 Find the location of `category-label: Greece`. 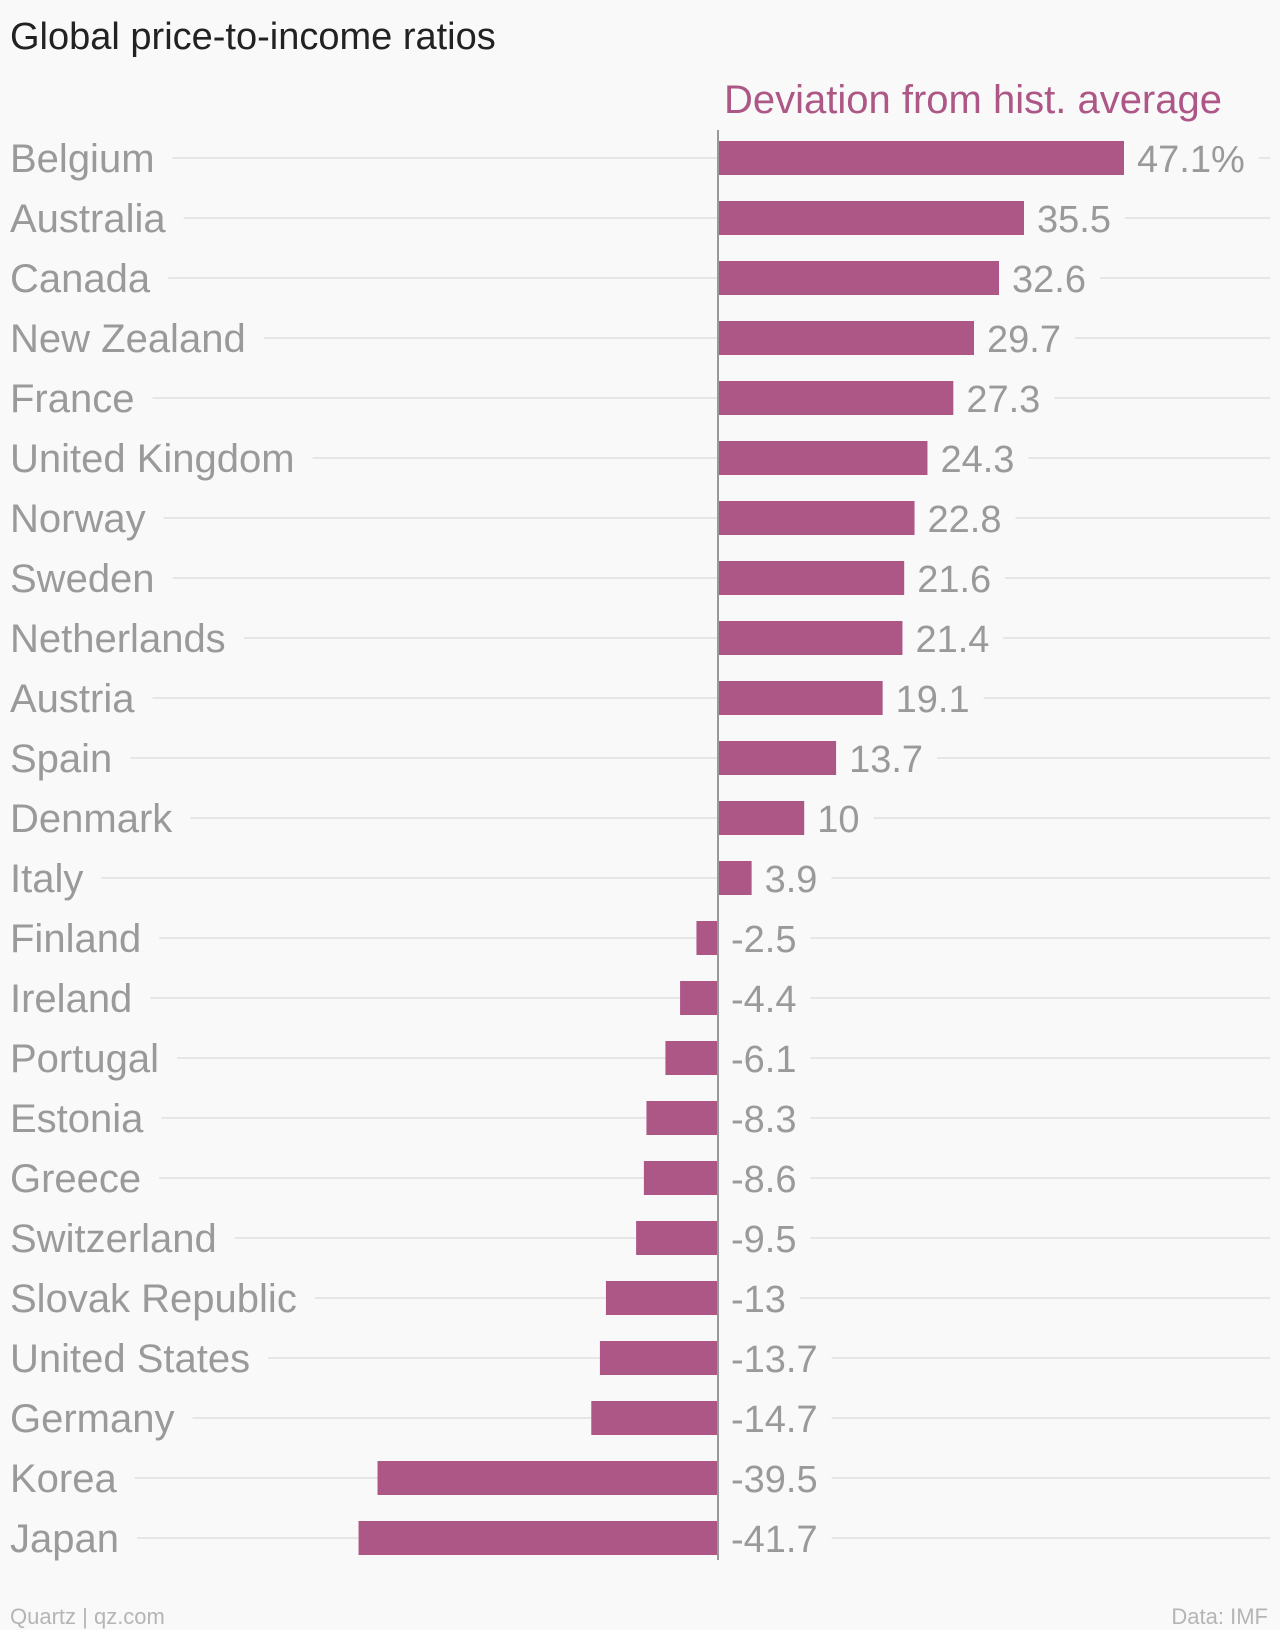

category-label: Greece is located at coordinates (75, 1179).